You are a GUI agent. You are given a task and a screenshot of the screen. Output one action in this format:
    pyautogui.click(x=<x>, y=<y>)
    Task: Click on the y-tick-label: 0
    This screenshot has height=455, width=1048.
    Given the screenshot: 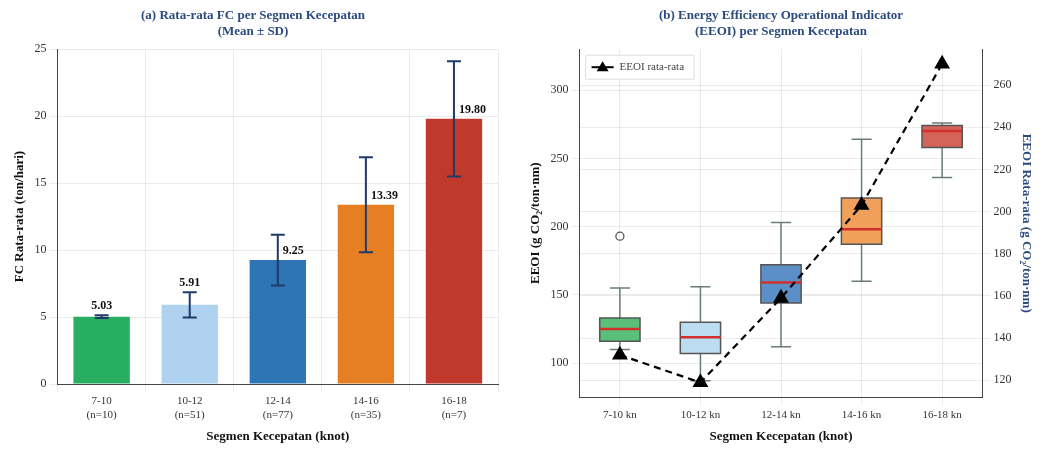 What is the action you would take?
    pyautogui.click(x=43, y=383)
    